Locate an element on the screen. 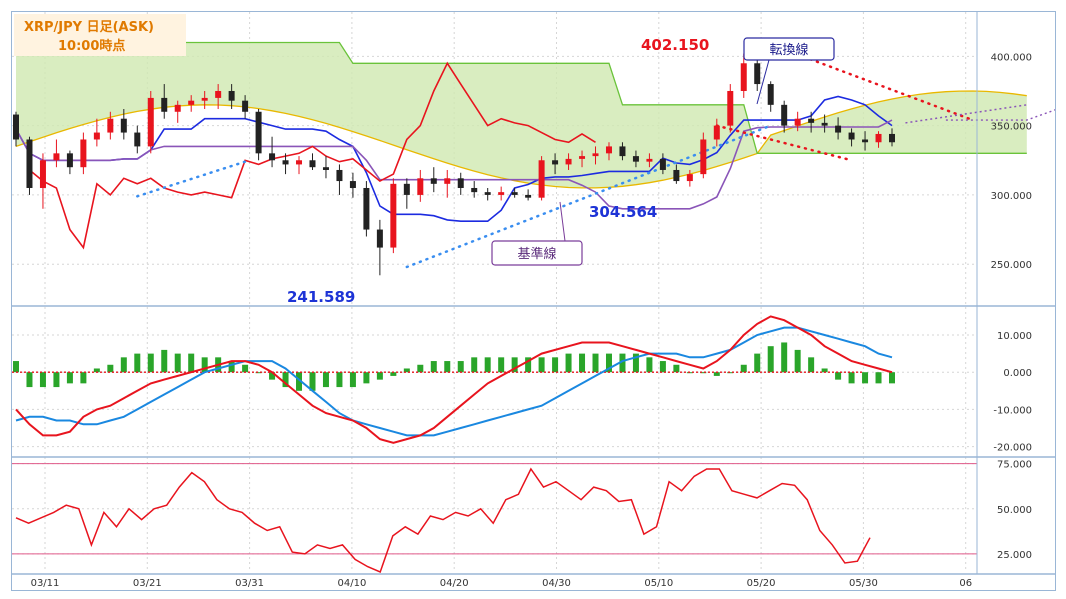 The image size is (1066, 599). resistance-trendline-b is located at coordinates (878, 85).